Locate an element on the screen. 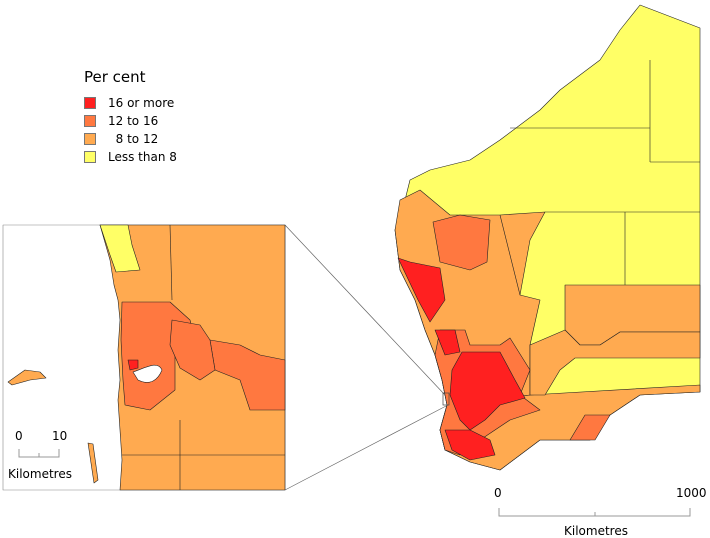 This screenshot has height=538, width=710. region-south-red is located at coordinates (470, 445).